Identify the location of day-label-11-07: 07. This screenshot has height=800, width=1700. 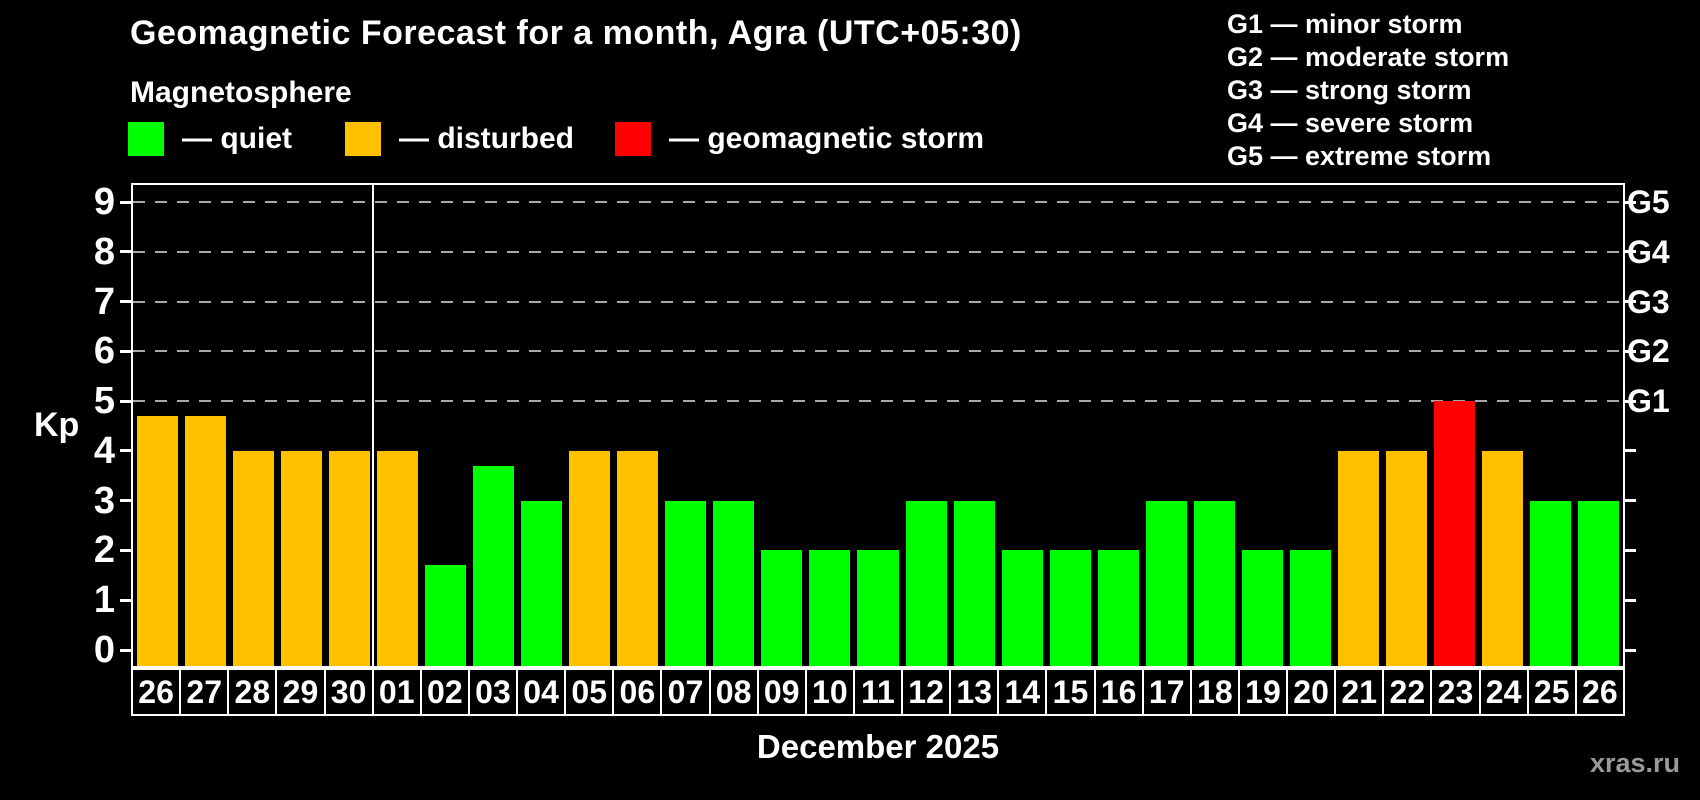
(685, 692).